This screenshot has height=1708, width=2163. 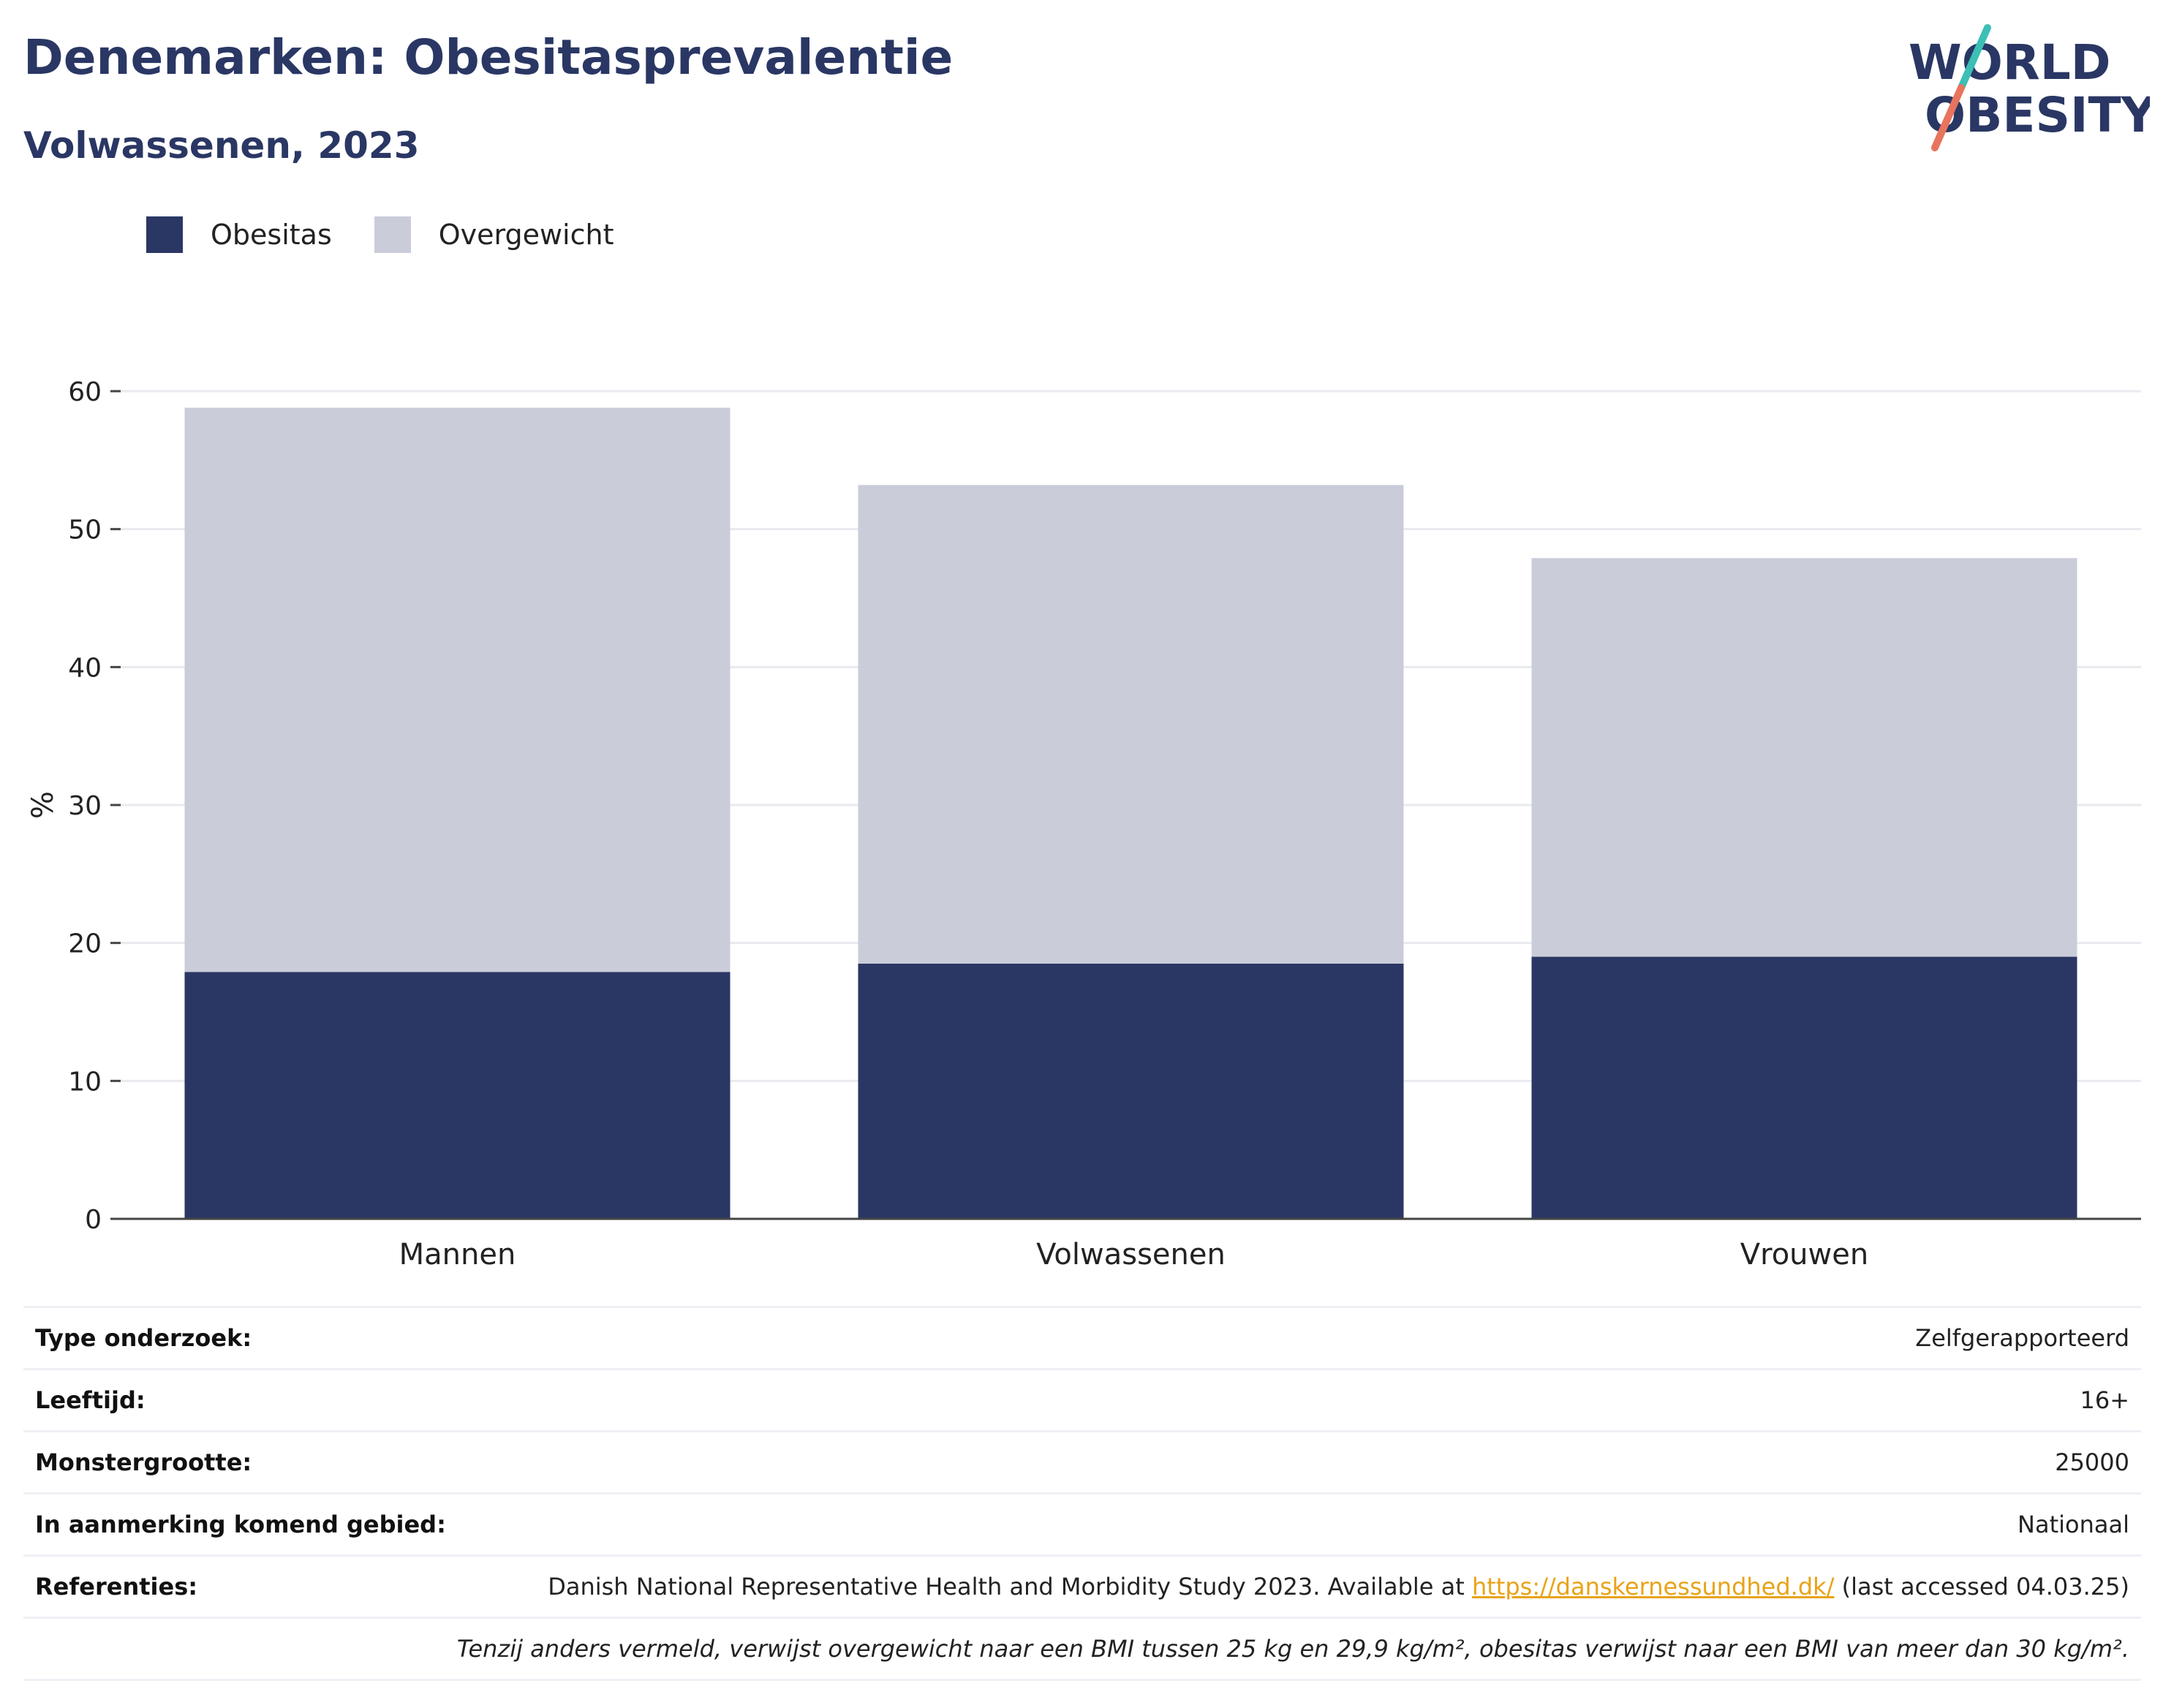 I want to click on svg-text: OBESITY, so click(x=2038, y=115).